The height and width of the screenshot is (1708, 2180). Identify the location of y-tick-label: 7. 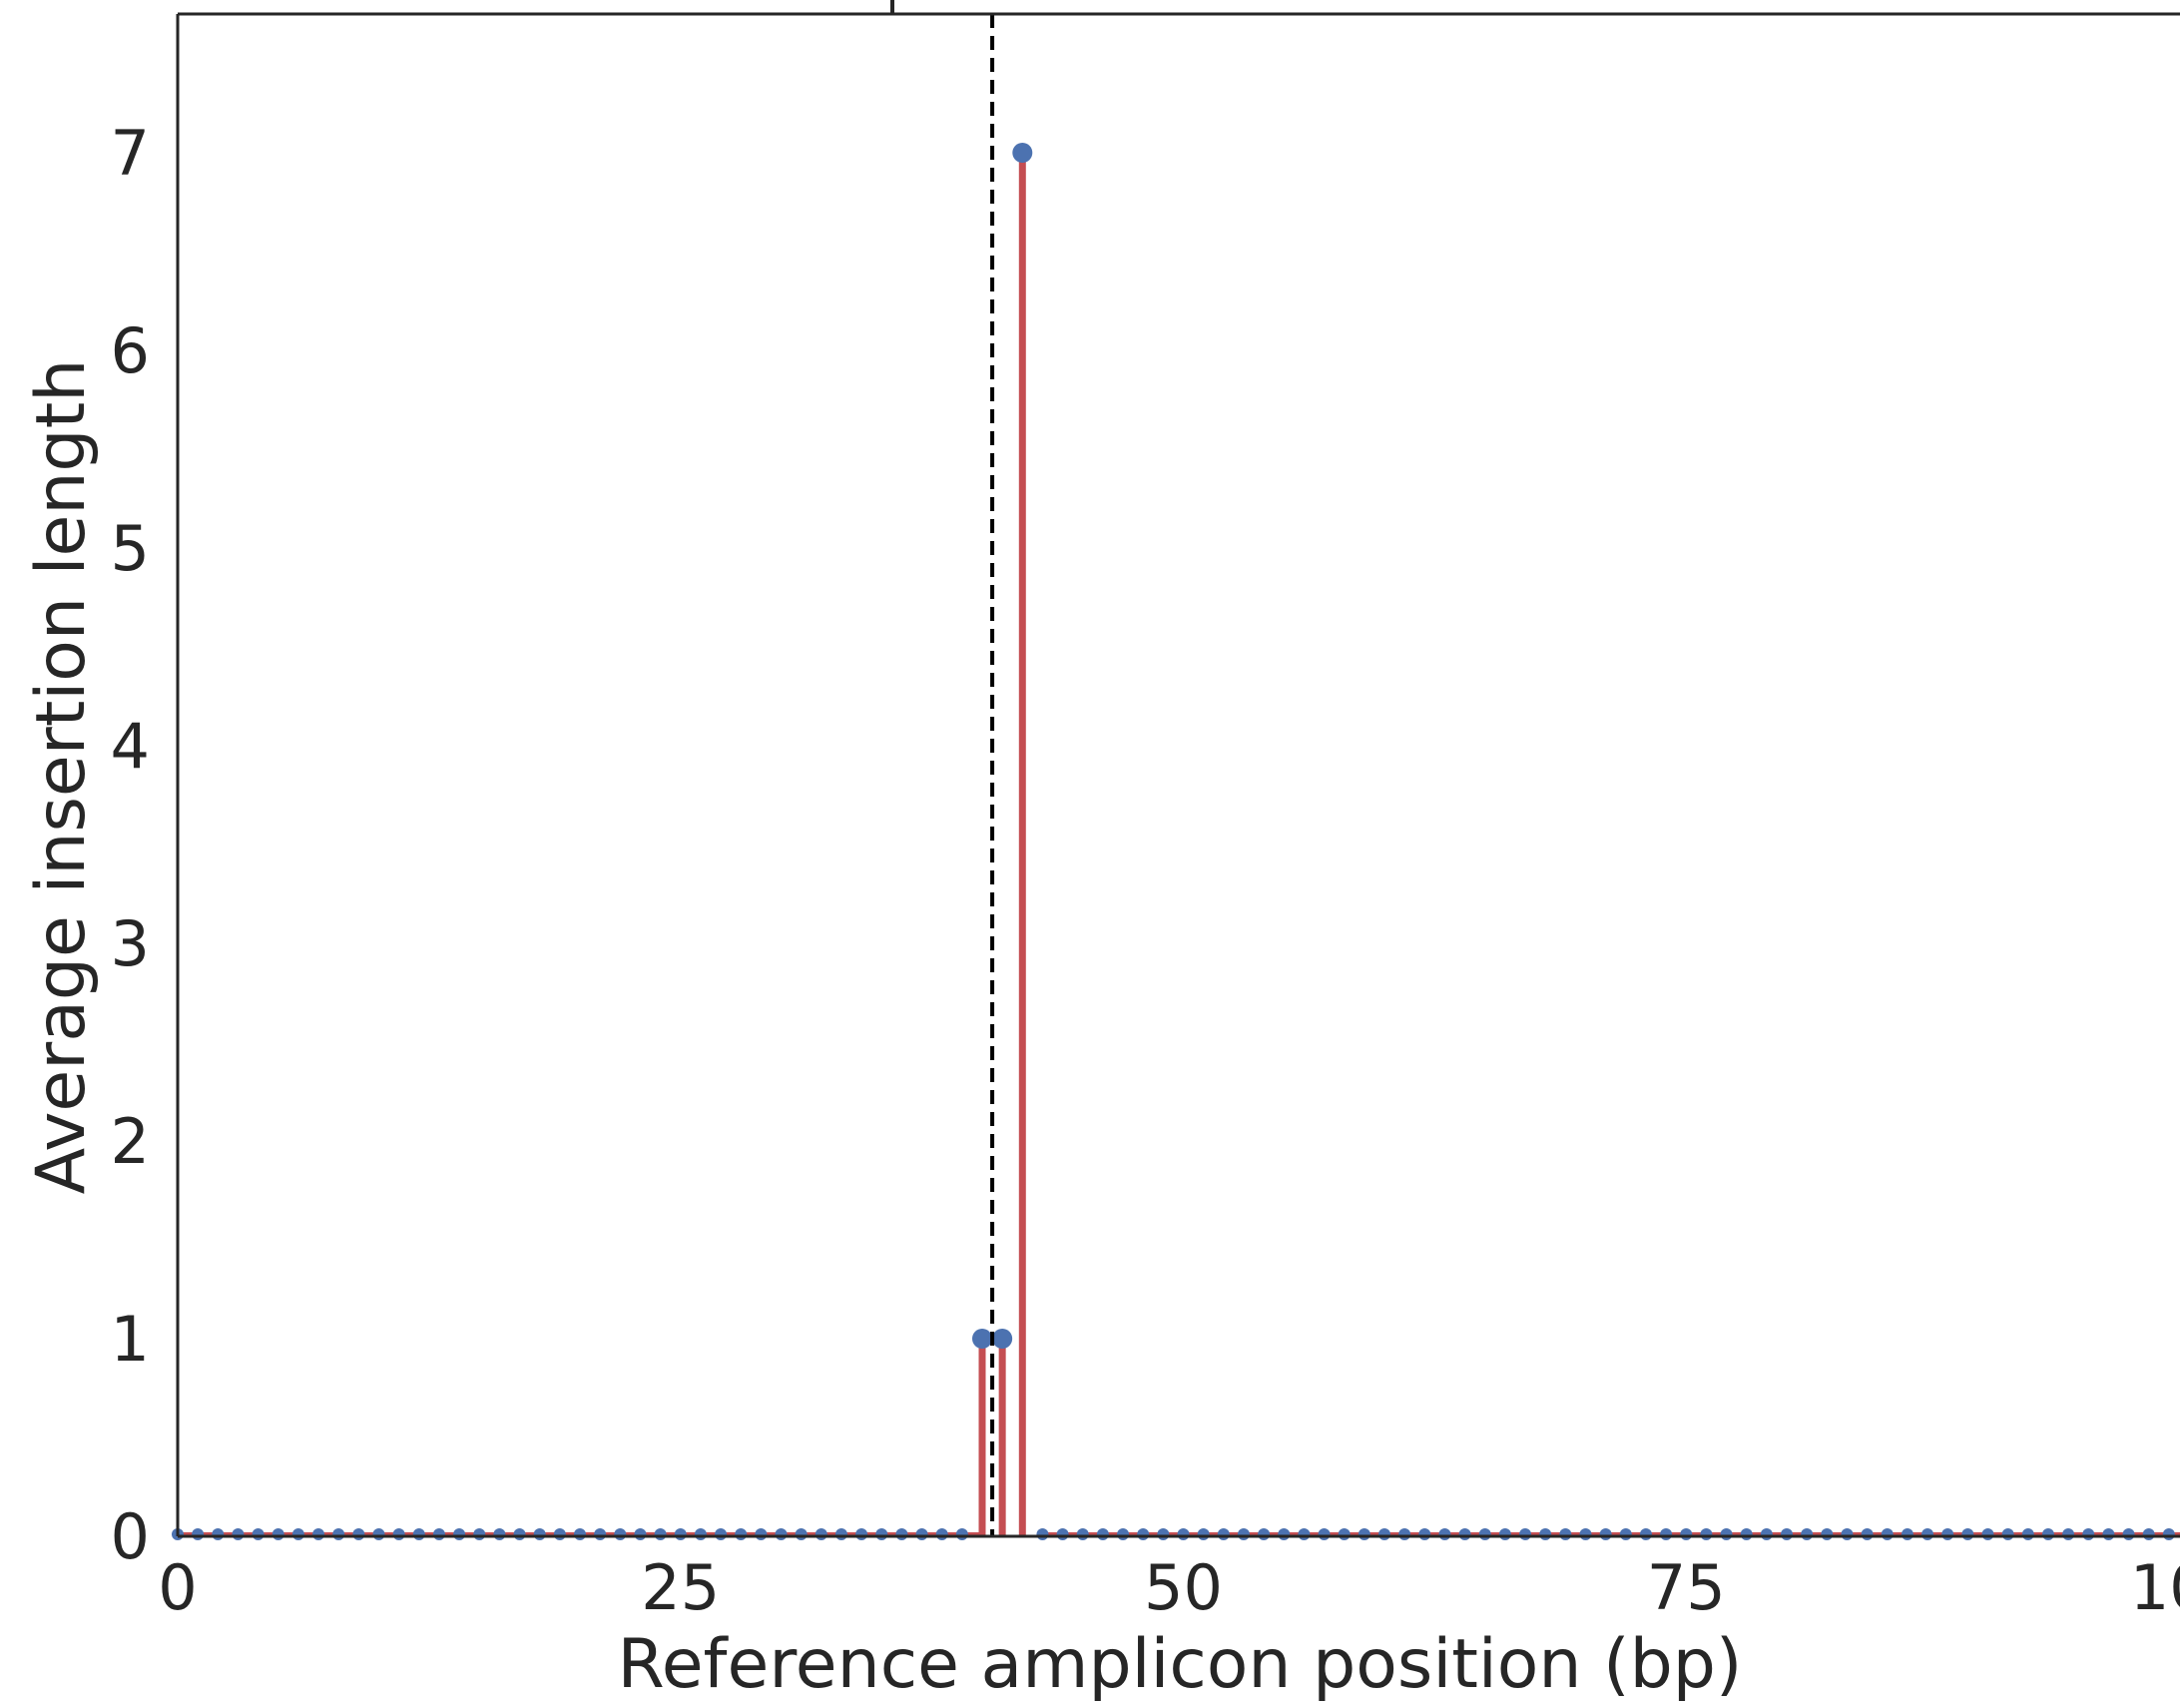
(130, 153).